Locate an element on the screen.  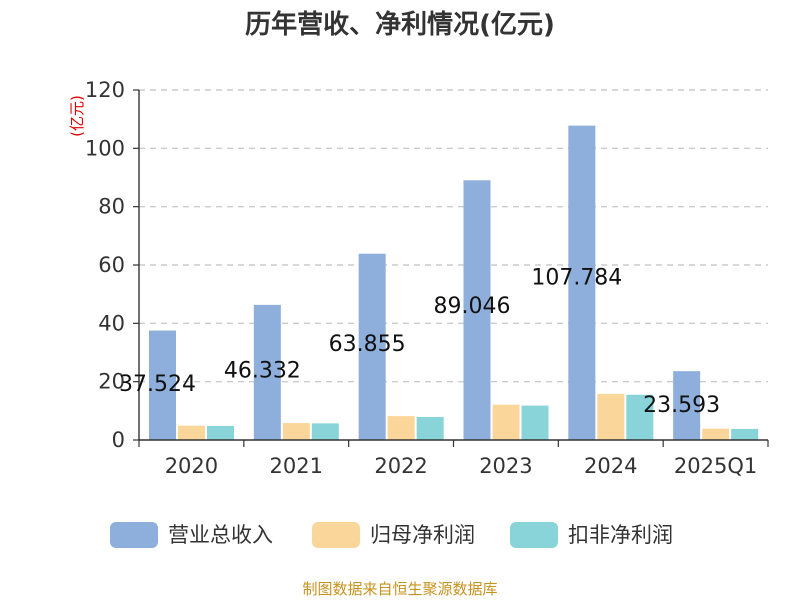
legend-label: 营业总收入 is located at coordinates (220, 535).